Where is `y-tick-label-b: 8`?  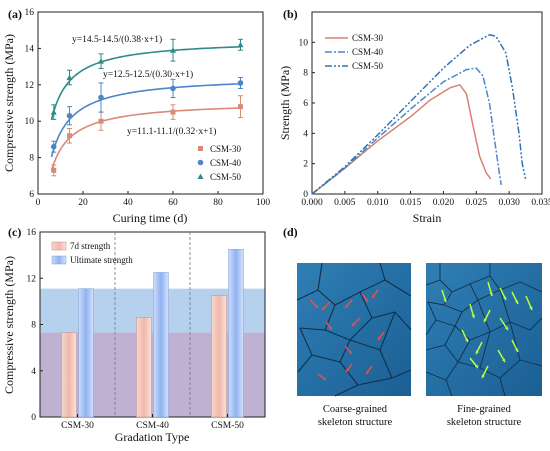
y-tick-label-b: 8 is located at coordinates (305, 74).